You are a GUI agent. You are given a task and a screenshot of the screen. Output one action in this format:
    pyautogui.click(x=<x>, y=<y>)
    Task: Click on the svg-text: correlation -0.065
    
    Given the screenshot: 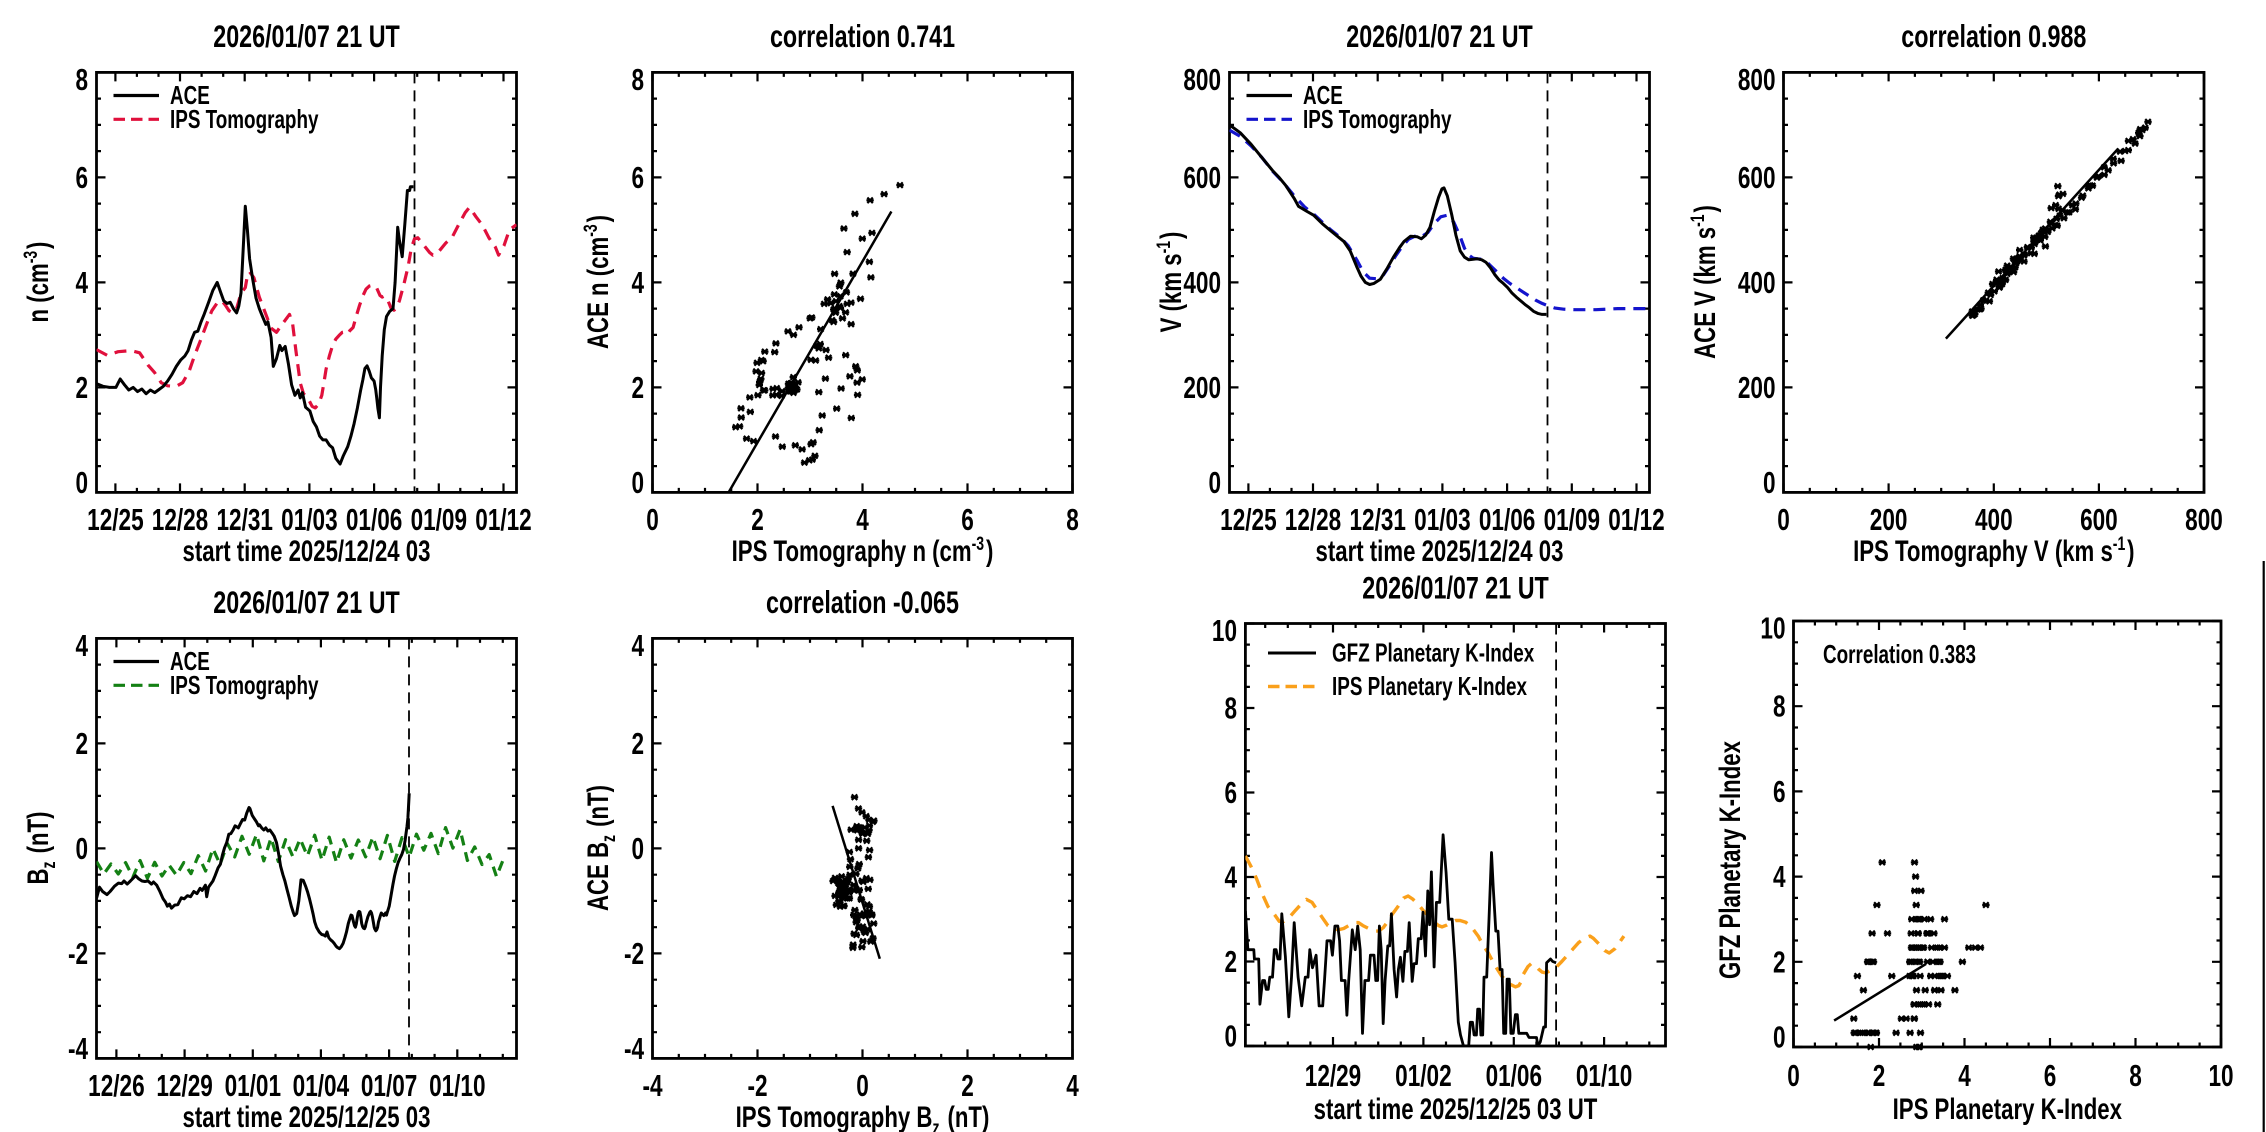 What is the action you would take?
    pyautogui.click(x=862, y=602)
    